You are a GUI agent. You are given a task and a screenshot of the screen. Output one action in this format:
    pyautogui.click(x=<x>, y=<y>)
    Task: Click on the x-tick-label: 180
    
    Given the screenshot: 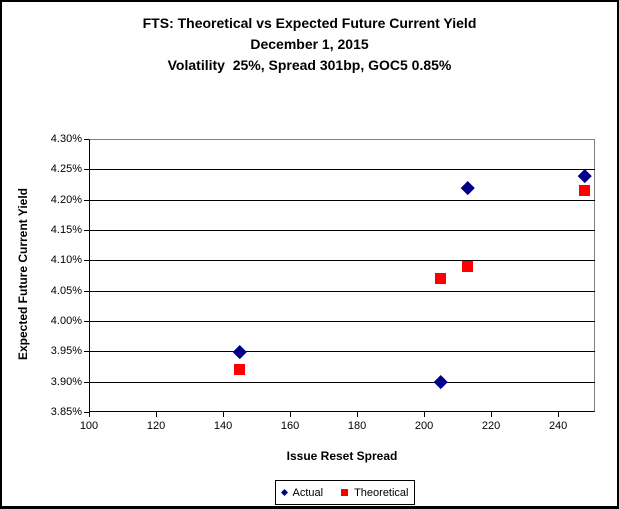 What is the action you would take?
    pyautogui.click(x=357, y=426)
    